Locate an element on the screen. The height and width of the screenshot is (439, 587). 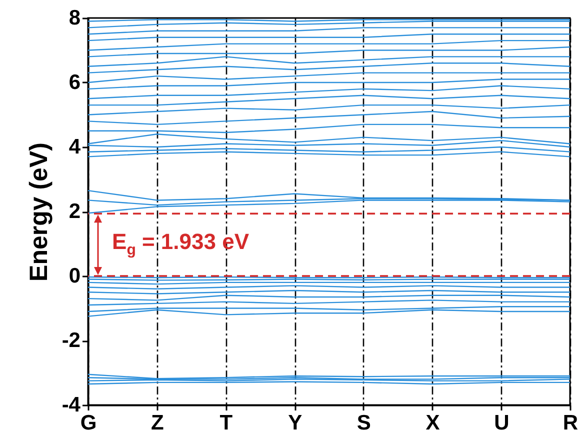
y-axis-title: Energy (eV) is located at coordinates (38, 212).